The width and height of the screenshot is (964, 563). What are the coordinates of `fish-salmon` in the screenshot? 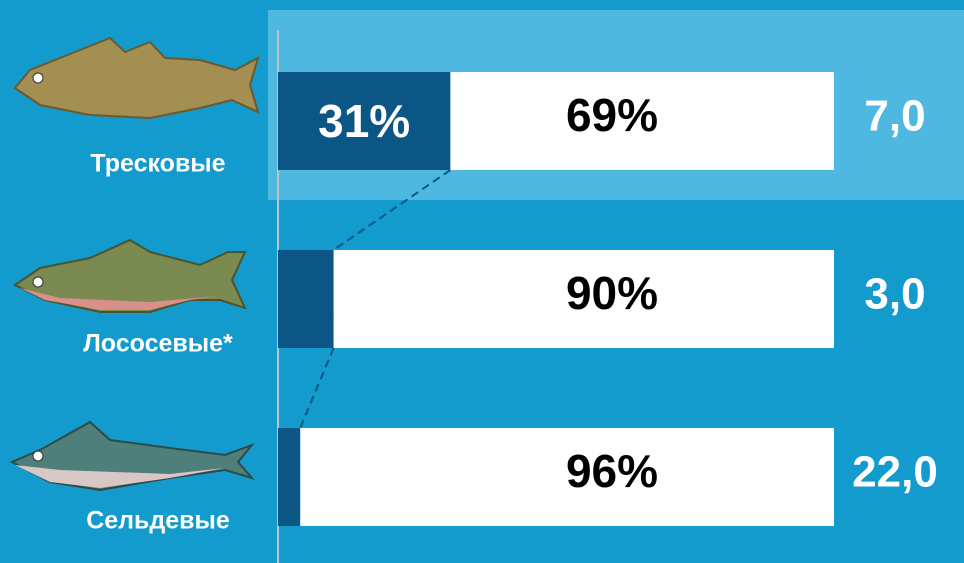 It's located at (130, 275).